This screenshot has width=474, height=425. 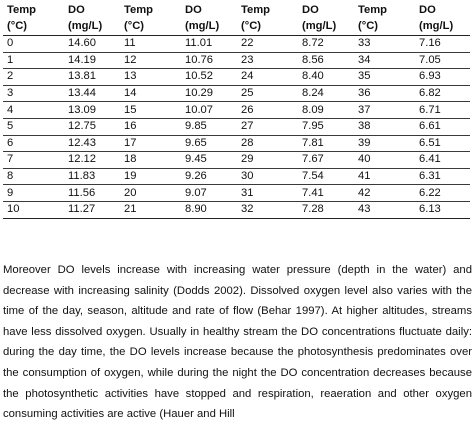 I want to click on cell-temp: 24, so click(x=263, y=77).